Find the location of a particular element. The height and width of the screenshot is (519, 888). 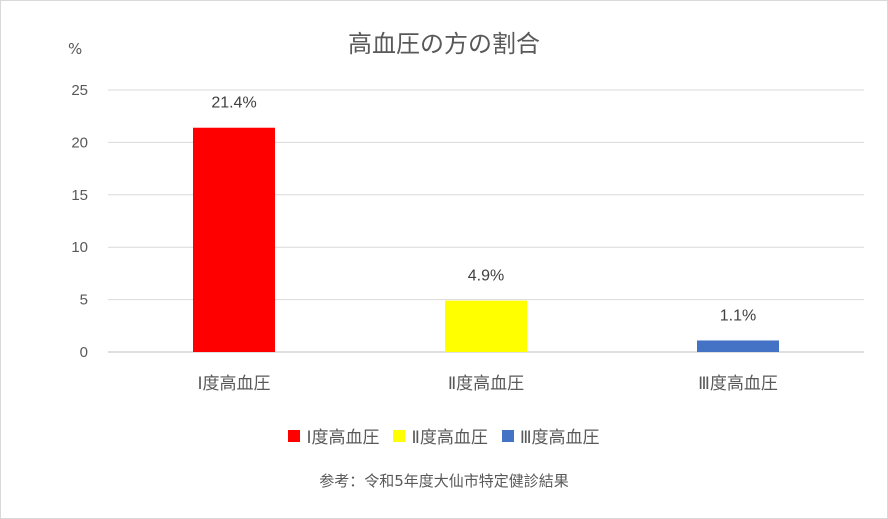

y-tick-label-0: 0 is located at coordinates (84, 352).